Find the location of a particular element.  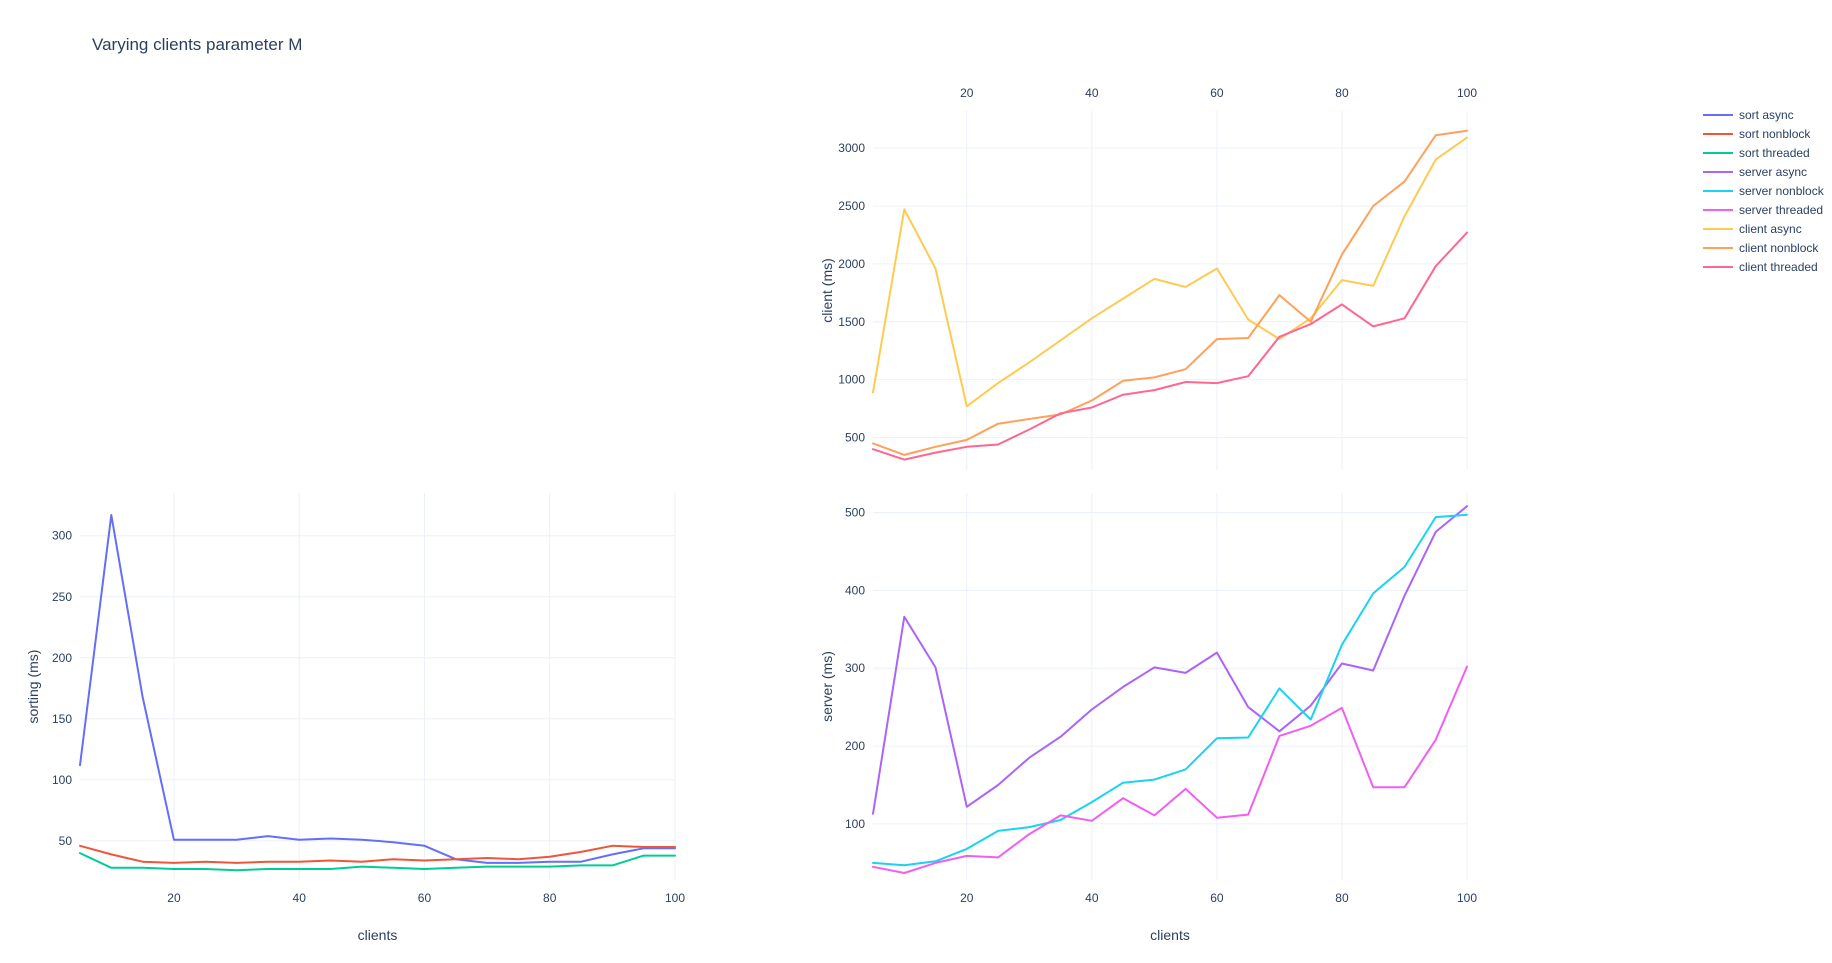

series-line-client-async is located at coordinates (1170, 272).